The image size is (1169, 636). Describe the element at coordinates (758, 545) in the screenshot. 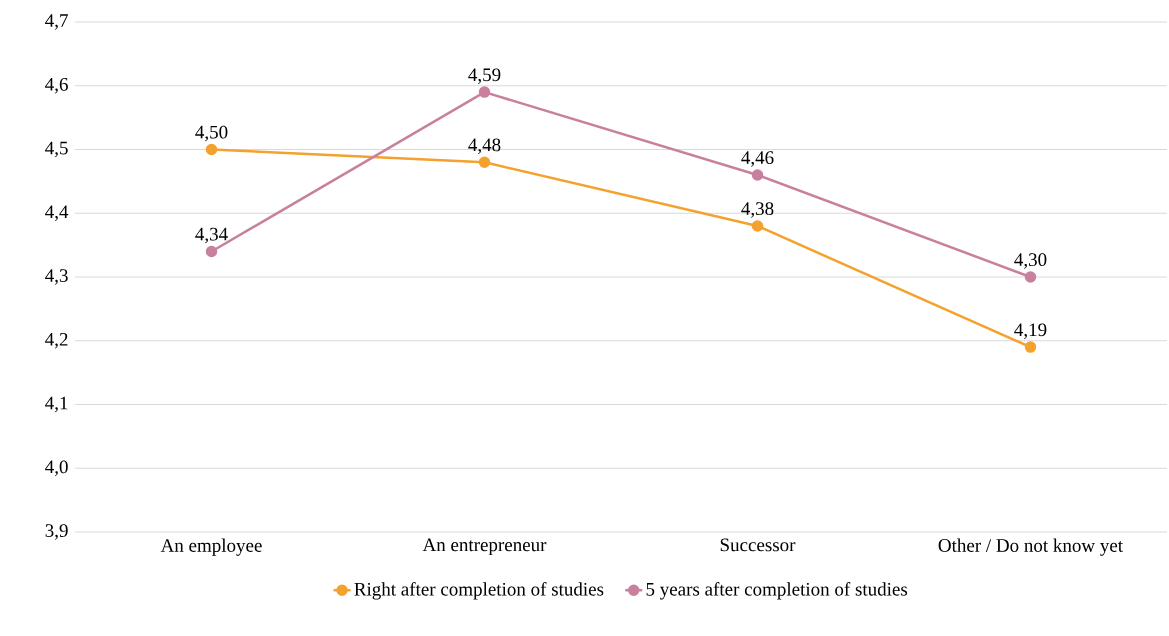

I see `x-tick-label: Successor` at that location.